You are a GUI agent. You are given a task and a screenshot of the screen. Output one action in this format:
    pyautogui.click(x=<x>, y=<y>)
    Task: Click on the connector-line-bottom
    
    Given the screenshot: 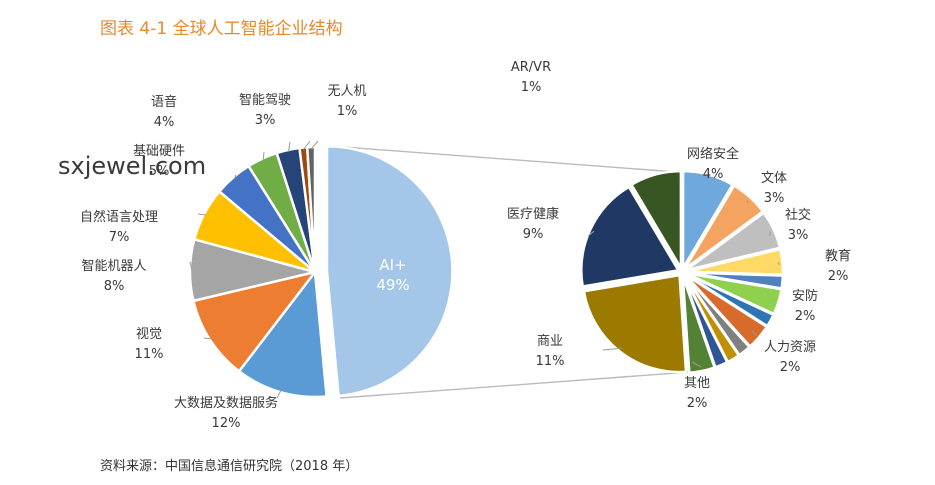 What is the action you would take?
    pyautogui.click(x=515, y=385)
    